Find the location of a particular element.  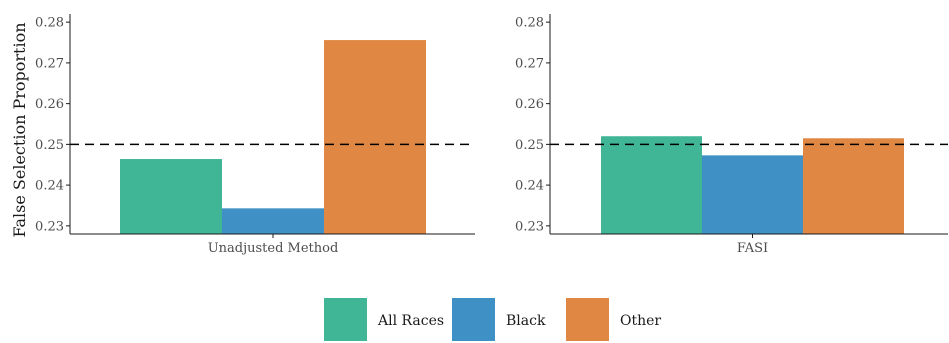

legend: All Races Black Other is located at coordinates (492, 319).